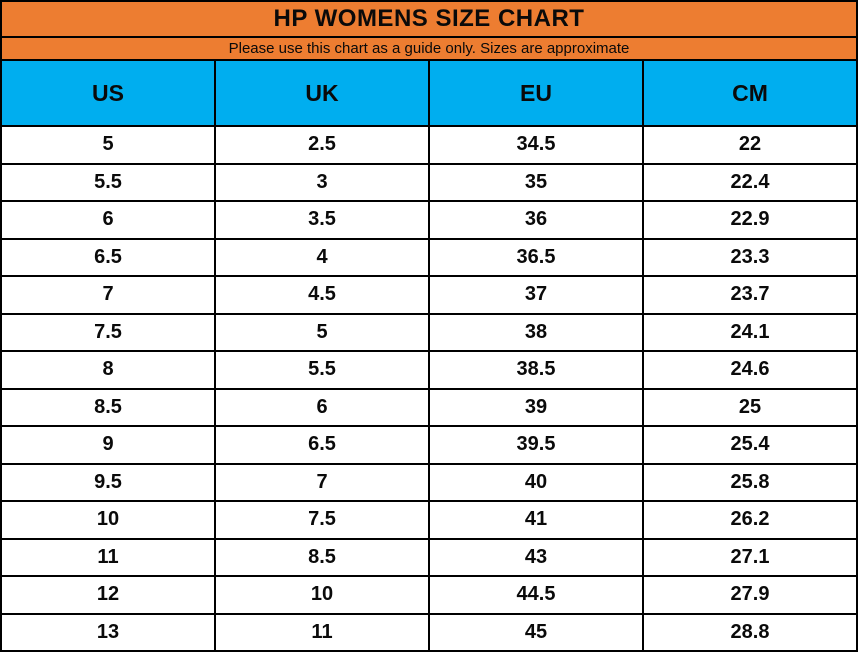  What do you see at coordinates (536, 145) in the screenshot?
I see `table-cell-eu-row1: 34.5` at bounding box center [536, 145].